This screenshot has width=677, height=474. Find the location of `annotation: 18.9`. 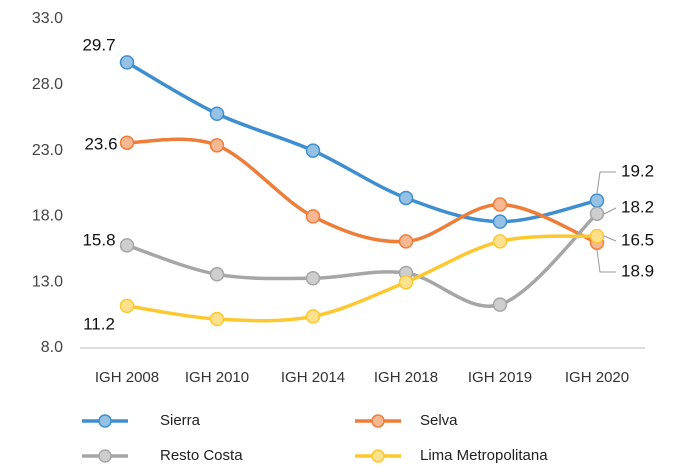

annotation: 18.9 is located at coordinates (637, 270).